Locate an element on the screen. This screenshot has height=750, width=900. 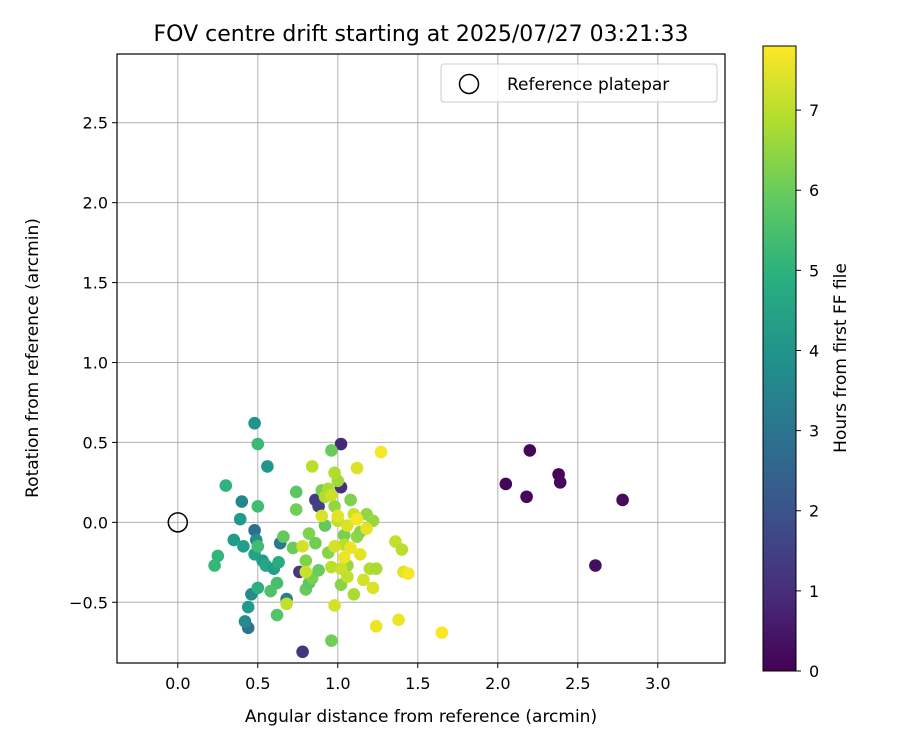
y-tick-label: −0.5 is located at coordinates (88, 602).